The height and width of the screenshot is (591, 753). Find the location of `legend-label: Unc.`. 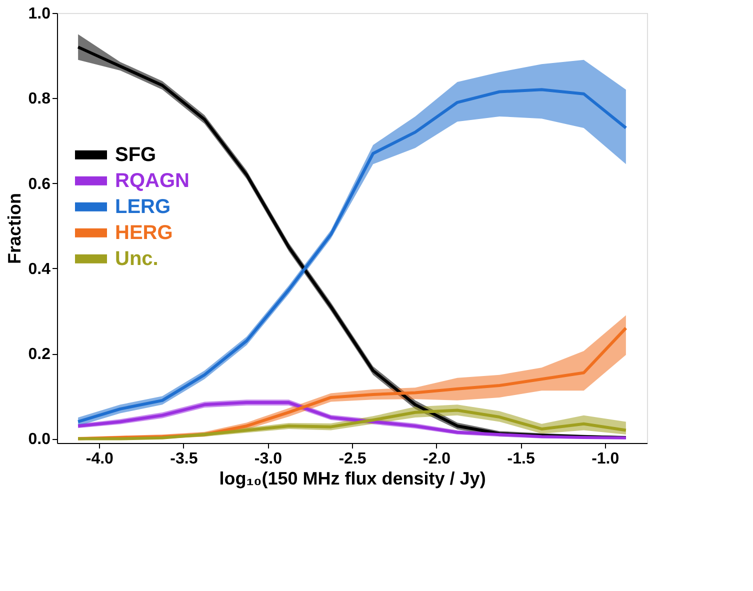

legend-label: Unc. is located at coordinates (136, 259).